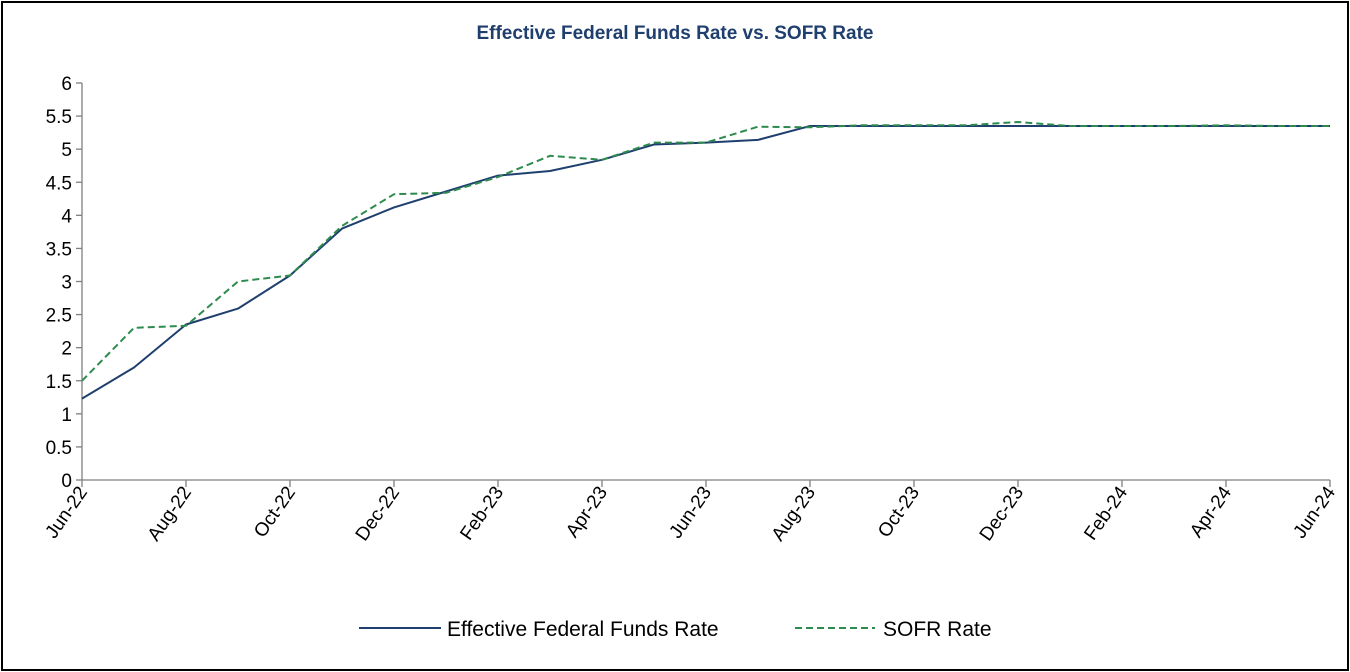 Image resolution: width=1350 pixels, height=672 pixels. I want to click on y-tick-label: 0.5, so click(59, 448).